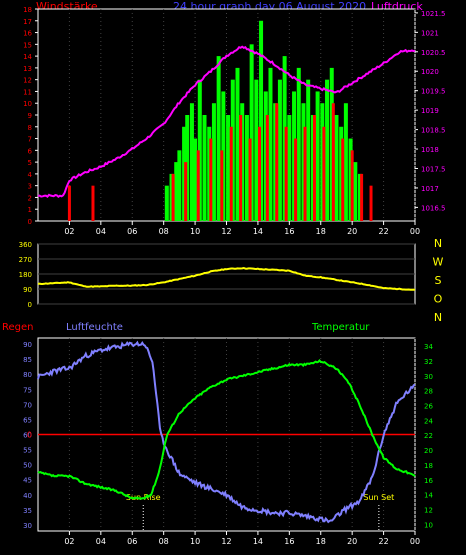 This screenshot has width=466, height=555. What do you see at coordinates (69, 231) in the screenshot?
I see `x-tick-label: 02` at bounding box center [69, 231].